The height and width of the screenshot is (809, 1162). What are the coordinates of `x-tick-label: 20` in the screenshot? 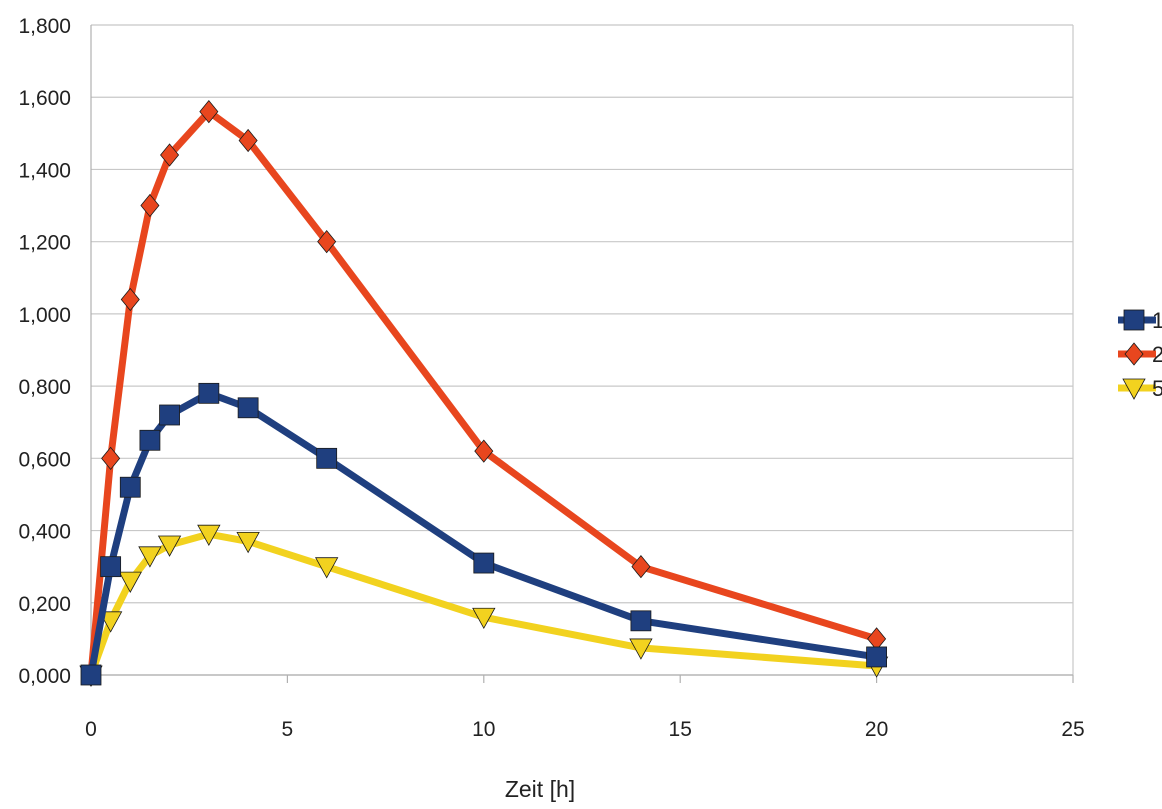 It's located at (876, 729).